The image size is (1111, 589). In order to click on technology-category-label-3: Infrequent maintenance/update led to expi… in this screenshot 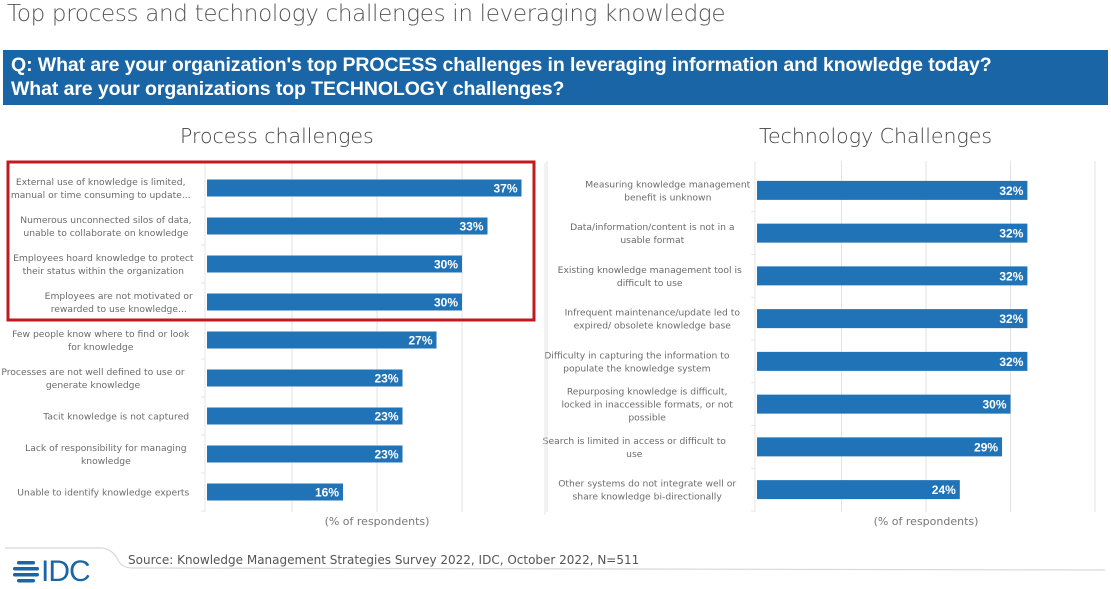, I will do `click(653, 320)`.